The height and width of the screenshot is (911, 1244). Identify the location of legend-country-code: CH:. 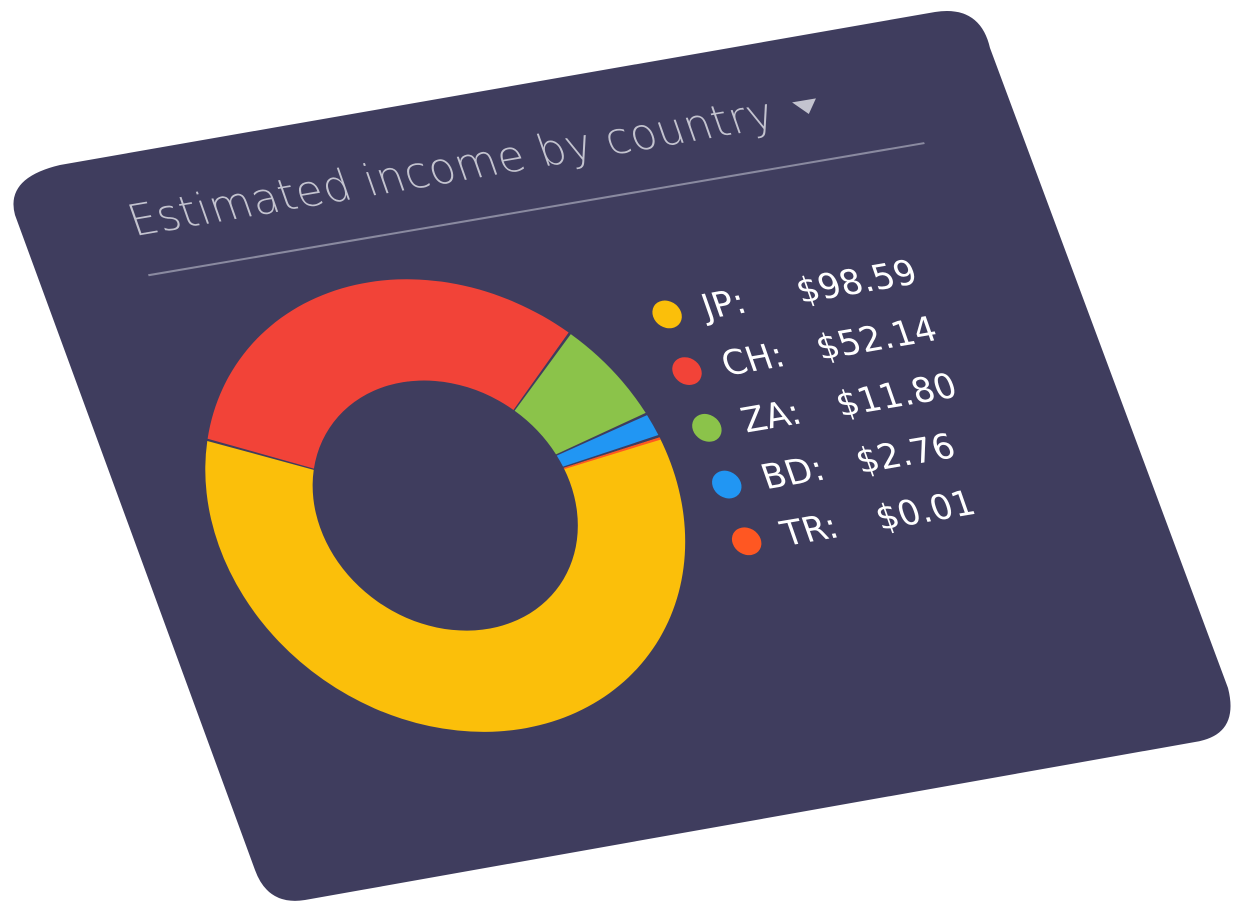
(753, 360).